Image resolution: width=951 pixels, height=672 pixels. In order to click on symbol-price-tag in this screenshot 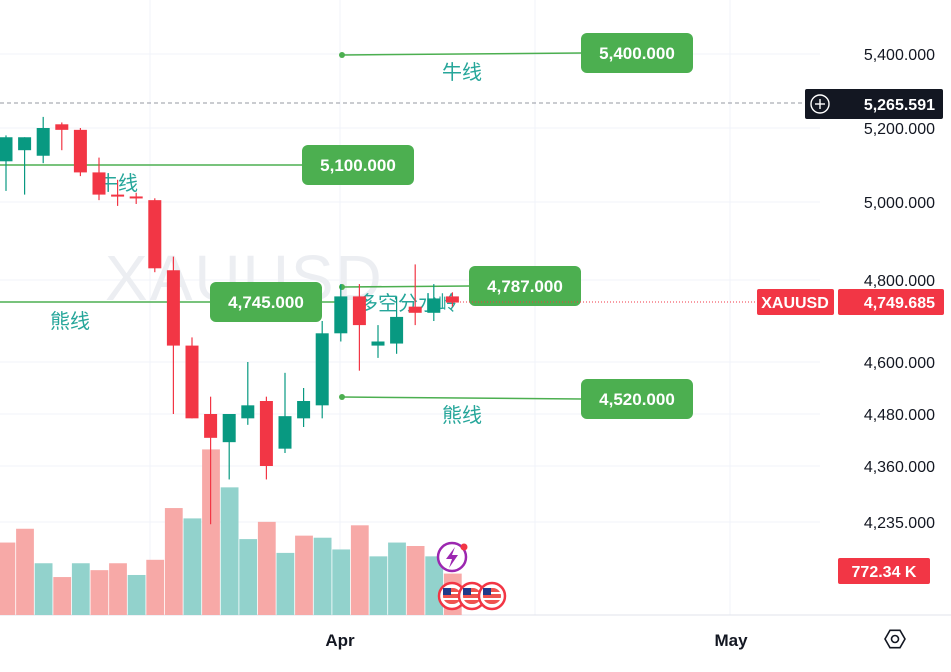, I will do `click(795, 302)`.